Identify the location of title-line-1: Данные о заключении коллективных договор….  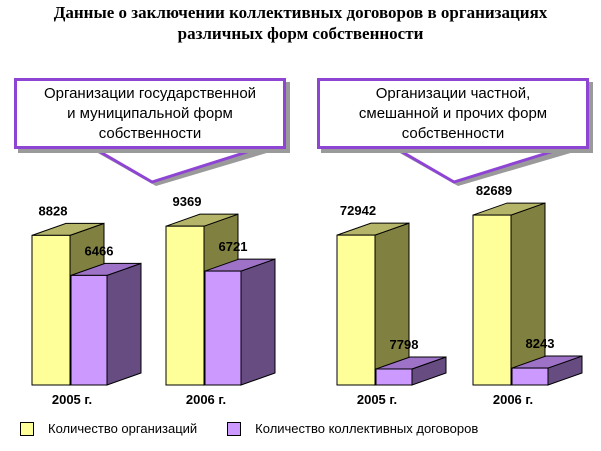
(300, 12).